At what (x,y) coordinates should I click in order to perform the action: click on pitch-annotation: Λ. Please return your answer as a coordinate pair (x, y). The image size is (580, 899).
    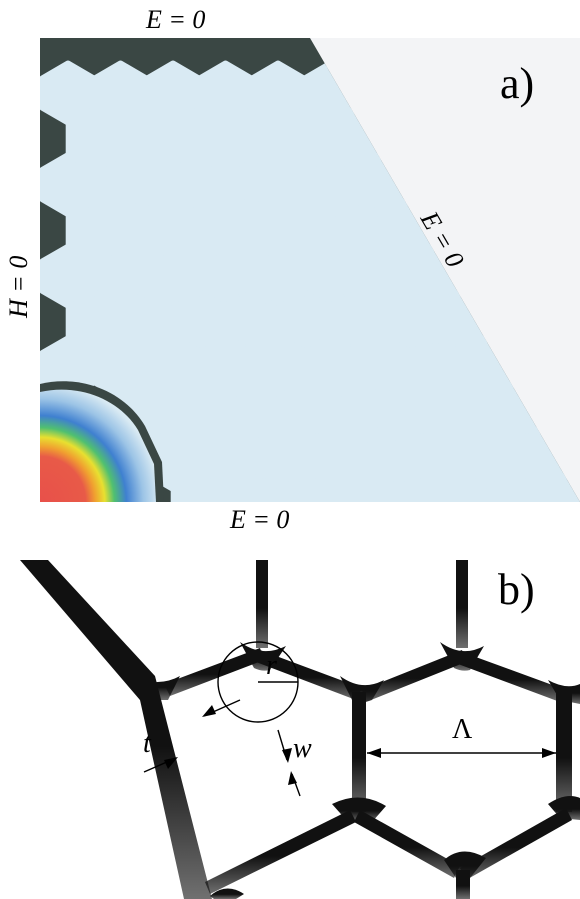
    Looking at the image, I should click on (461, 736).